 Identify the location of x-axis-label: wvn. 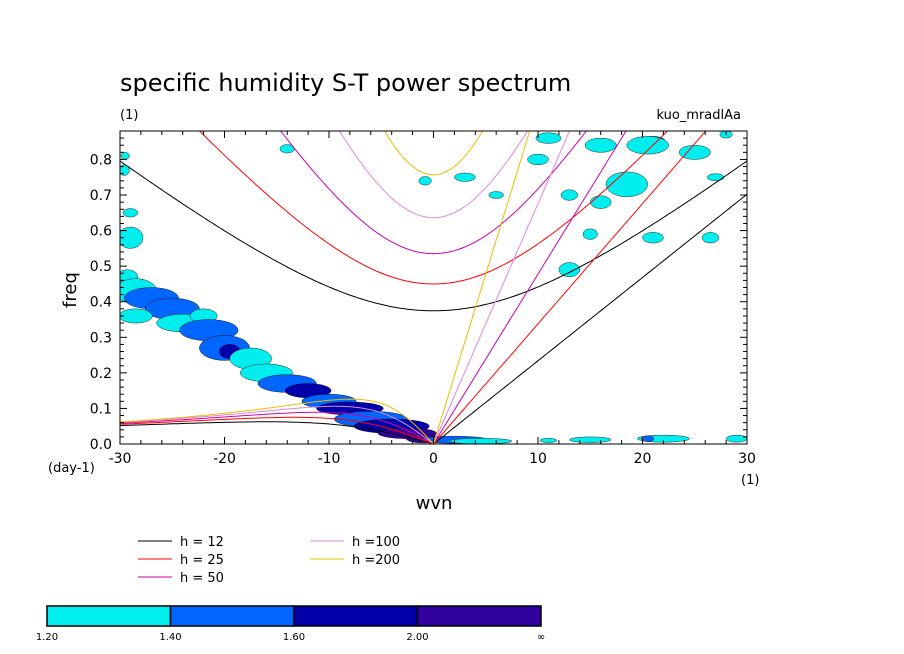
(434, 503).